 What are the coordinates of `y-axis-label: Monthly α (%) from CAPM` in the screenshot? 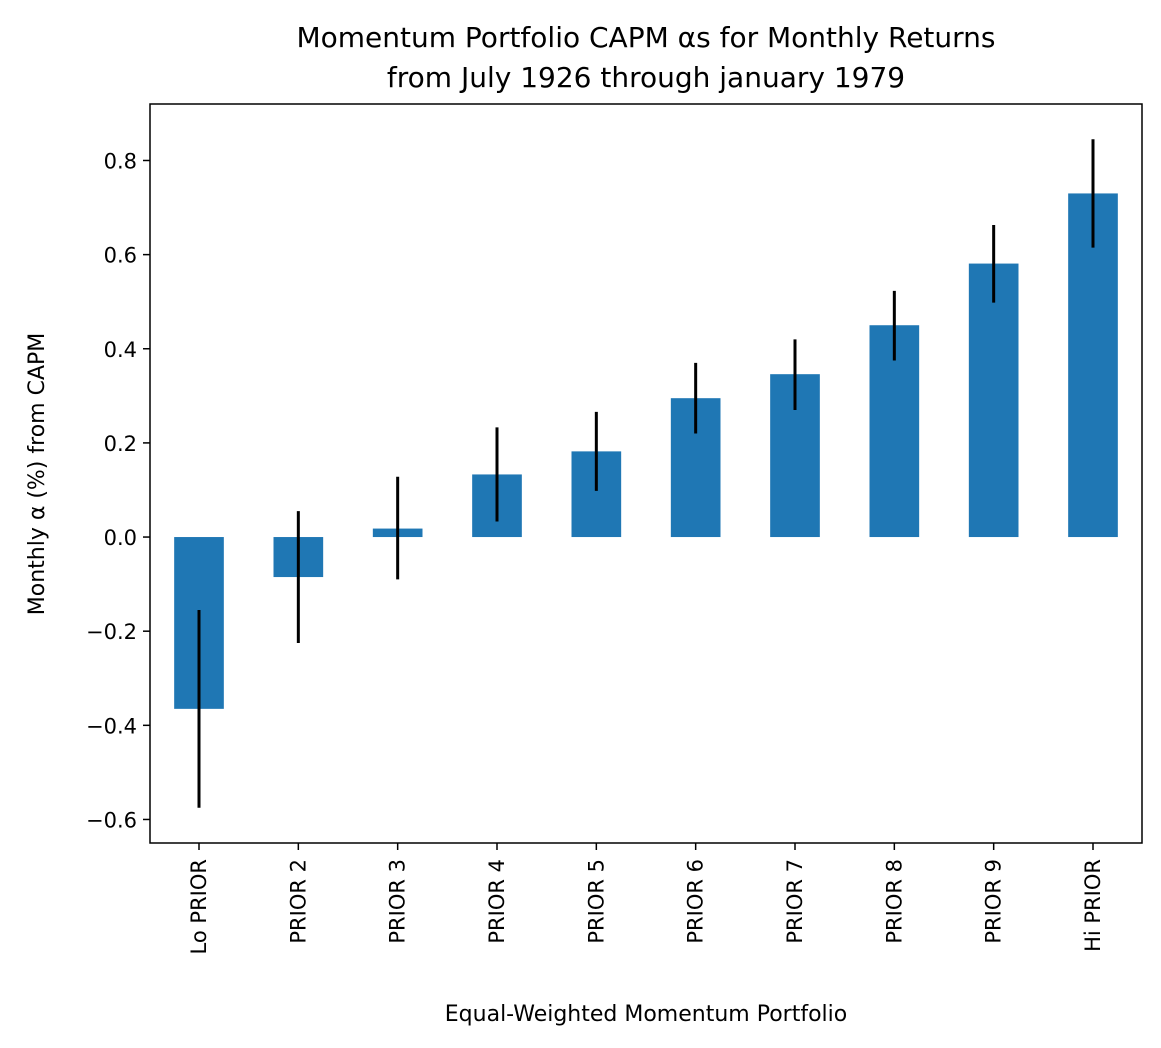 It's located at (37, 474).